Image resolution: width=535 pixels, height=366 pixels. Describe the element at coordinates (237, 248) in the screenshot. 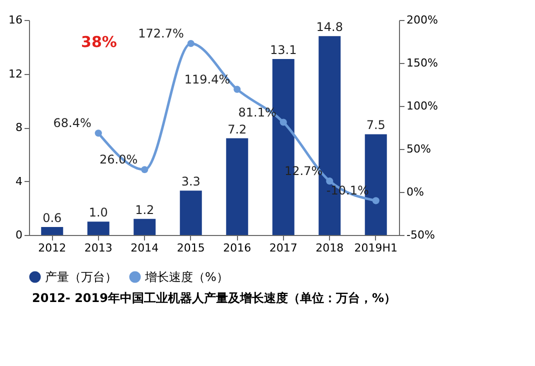

I see `x-tick-label: 2016` at that location.